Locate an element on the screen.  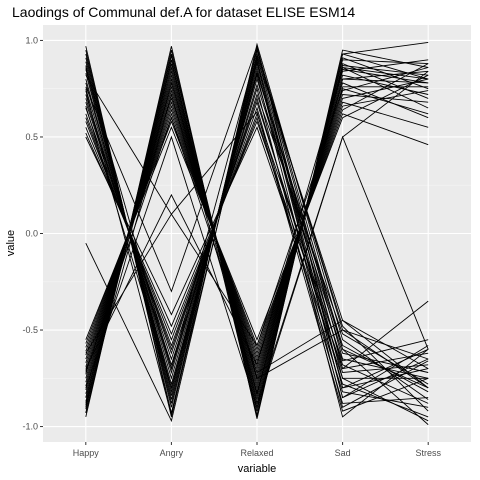
y-tick-label: 1.0 is located at coordinates (31, 40).